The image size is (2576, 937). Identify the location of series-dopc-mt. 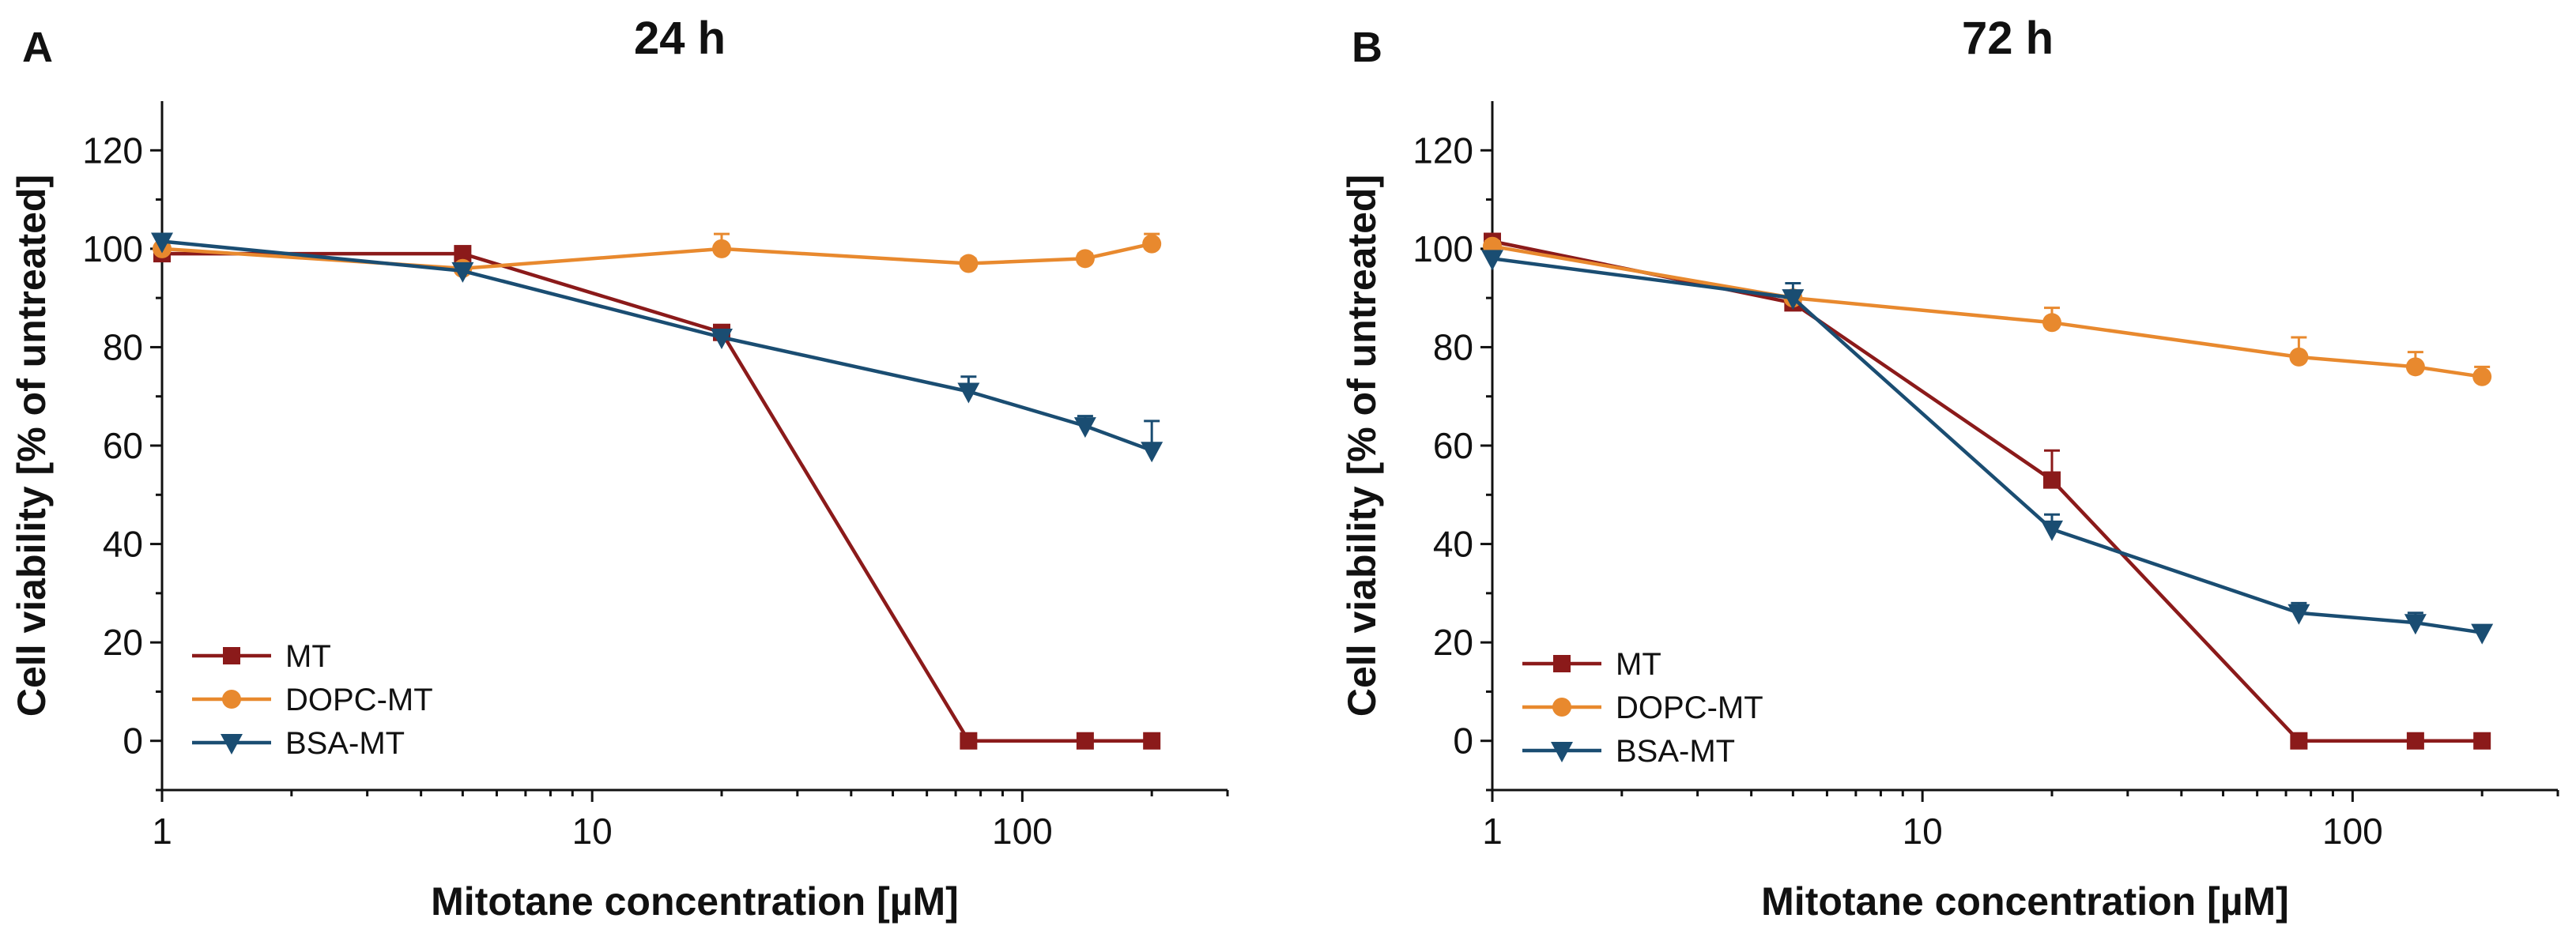
(1988, 311).